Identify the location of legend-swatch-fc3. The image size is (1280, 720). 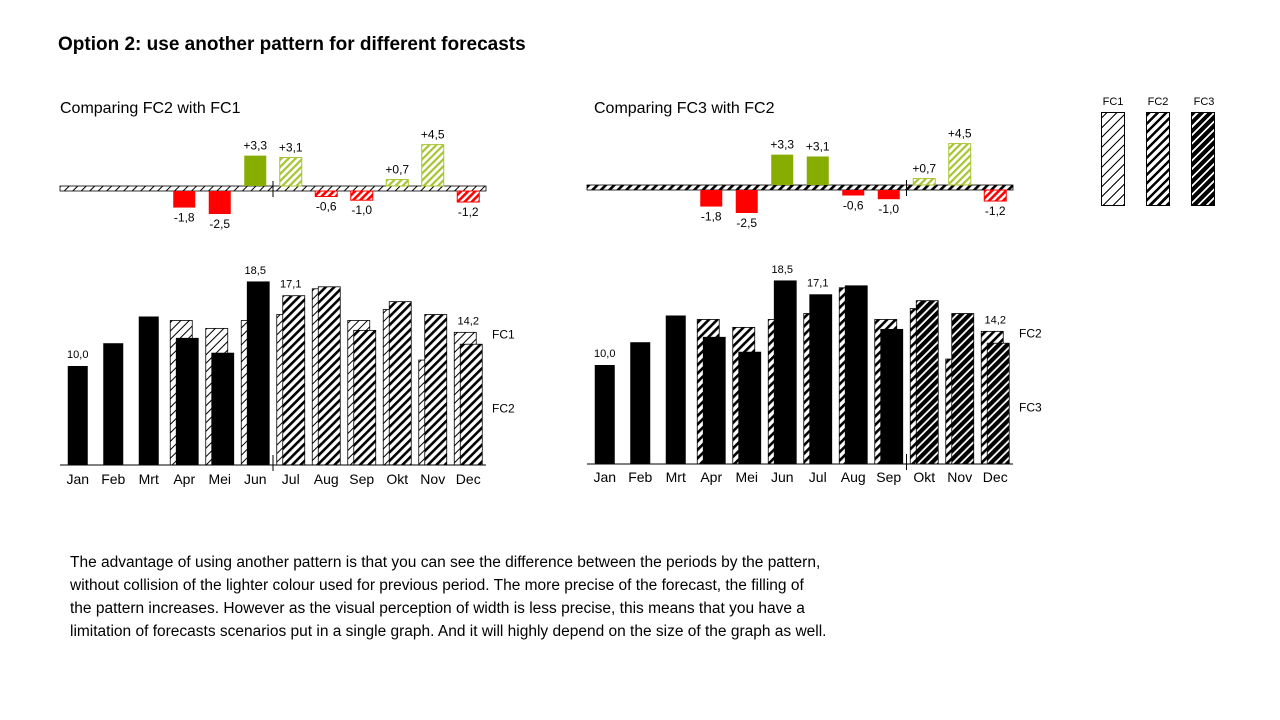
(1203, 159).